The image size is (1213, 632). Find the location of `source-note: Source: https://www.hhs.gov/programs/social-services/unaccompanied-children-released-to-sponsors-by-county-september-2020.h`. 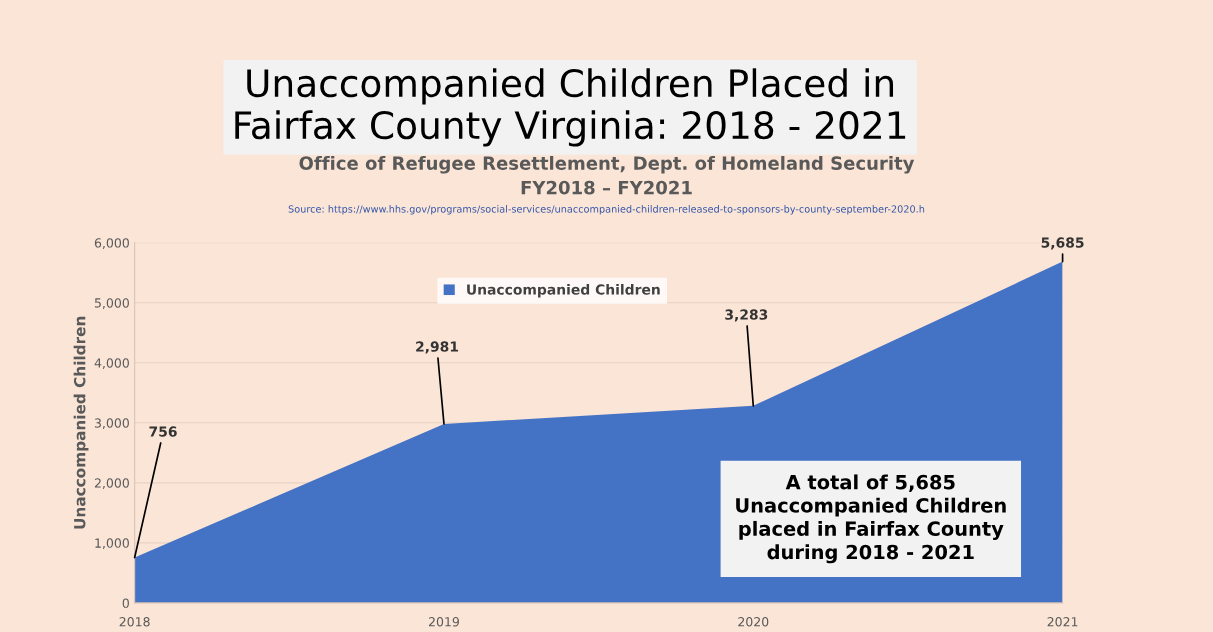

source-note: Source: https://www.hhs.gov/programs/social-services/unaccompanied-children-released-to-sponsors-by-county-september-2020.h is located at coordinates (606, 210).